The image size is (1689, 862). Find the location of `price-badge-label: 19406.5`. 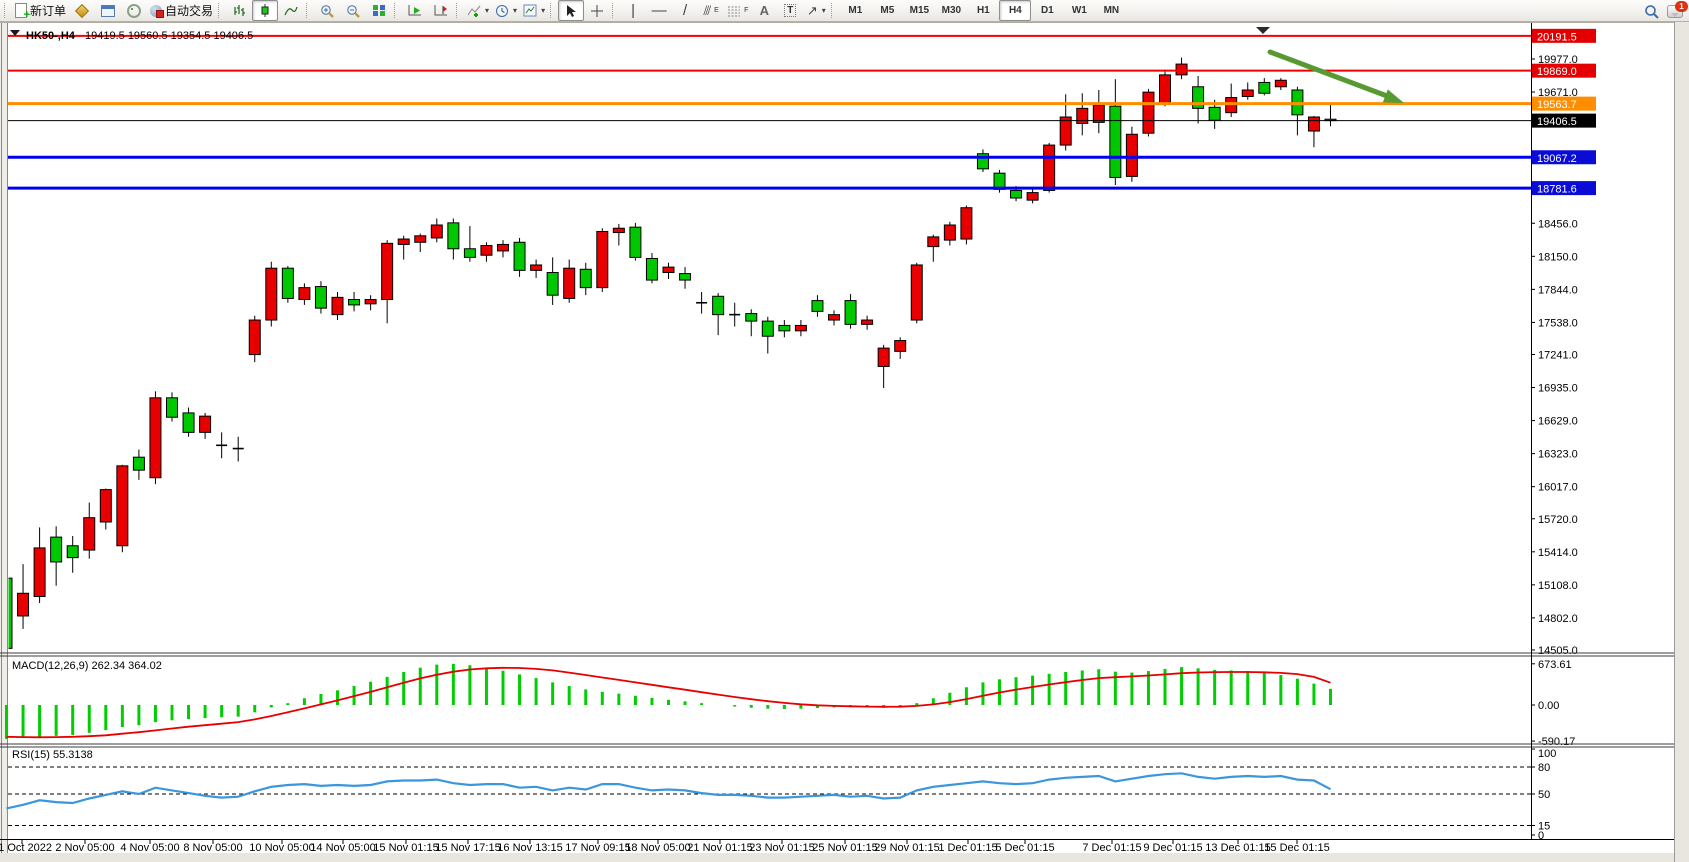

price-badge-label: 19406.5 is located at coordinates (1557, 122).